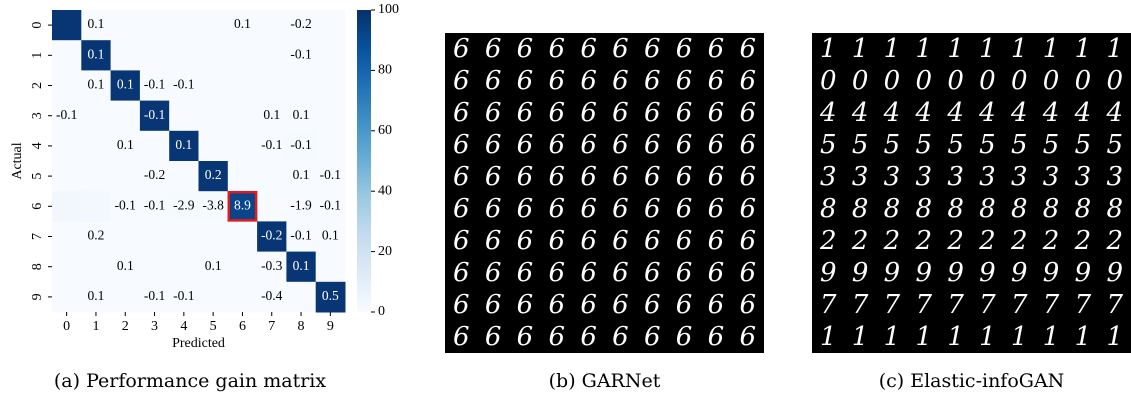 The image size is (1131, 405). I want to click on x-tick-label: 1, so click(95, 326).